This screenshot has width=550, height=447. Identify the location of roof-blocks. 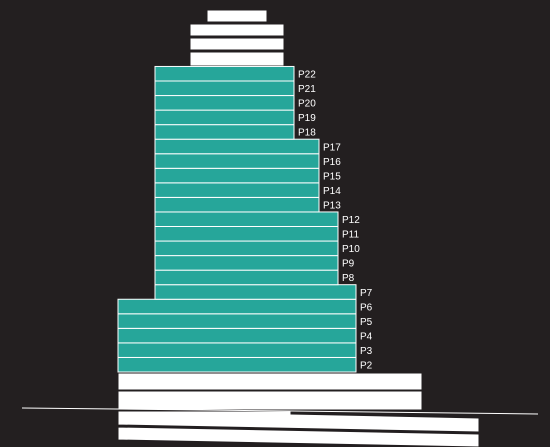
(237, 38).